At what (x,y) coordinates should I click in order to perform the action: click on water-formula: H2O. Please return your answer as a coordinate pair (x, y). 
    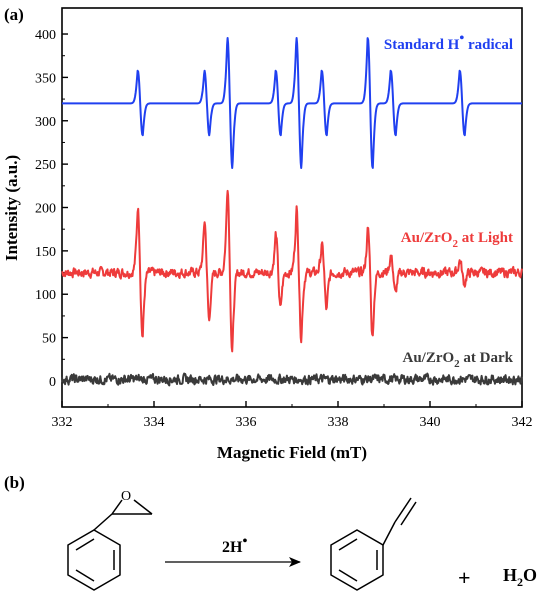
    Looking at the image, I should click on (520, 577).